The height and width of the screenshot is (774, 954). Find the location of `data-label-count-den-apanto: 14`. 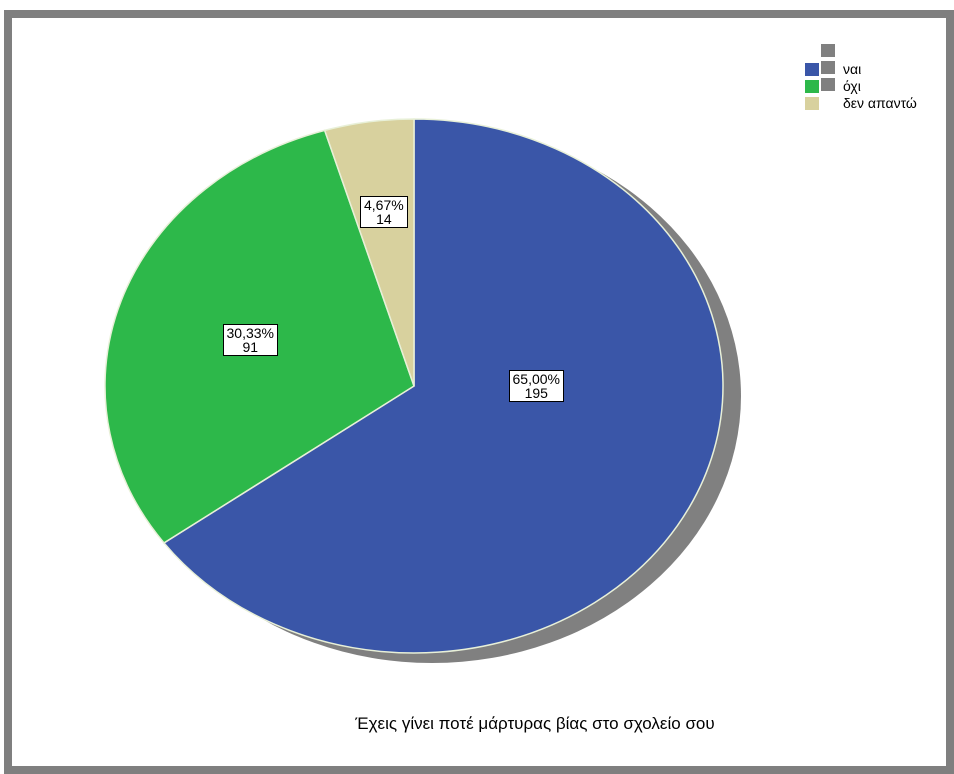

data-label-count-den-apanto: 14 is located at coordinates (384, 219).